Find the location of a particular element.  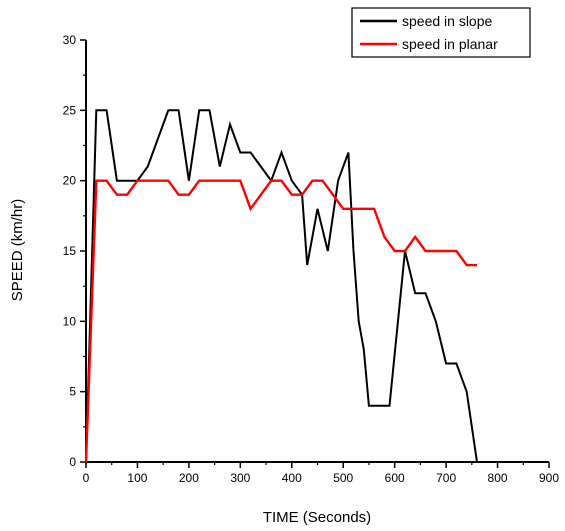

y-tick-label: 15 is located at coordinates (70, 251).